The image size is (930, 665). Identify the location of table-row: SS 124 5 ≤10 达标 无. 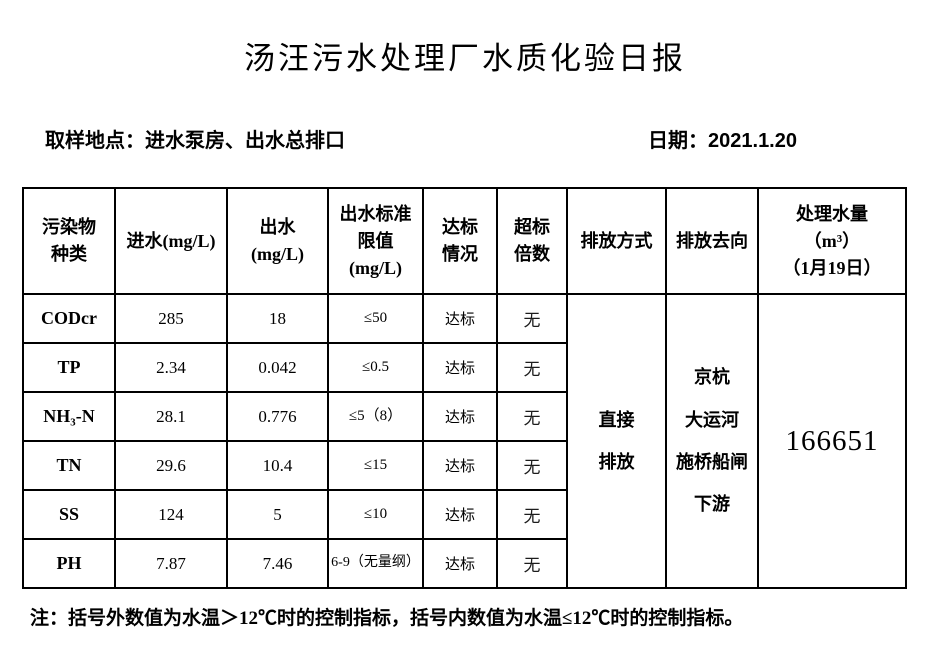
(464, 514).